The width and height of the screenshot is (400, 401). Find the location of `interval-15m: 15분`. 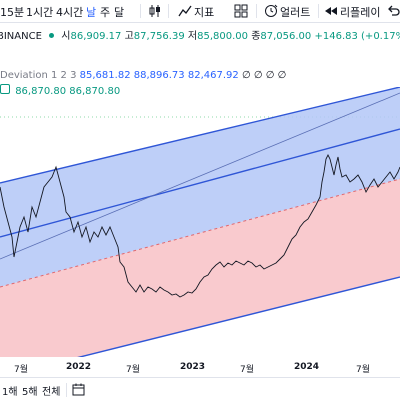

interval-15m: 15분 is located at coordinates (12, 12).